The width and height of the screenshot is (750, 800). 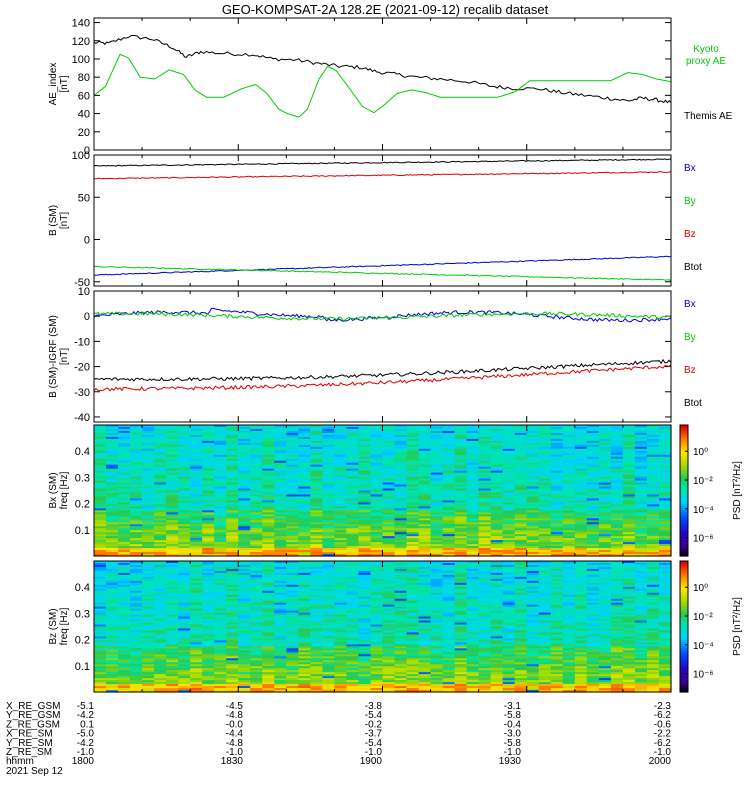 I want to click on legend-bx: Bx, so click(x=690, y=168).